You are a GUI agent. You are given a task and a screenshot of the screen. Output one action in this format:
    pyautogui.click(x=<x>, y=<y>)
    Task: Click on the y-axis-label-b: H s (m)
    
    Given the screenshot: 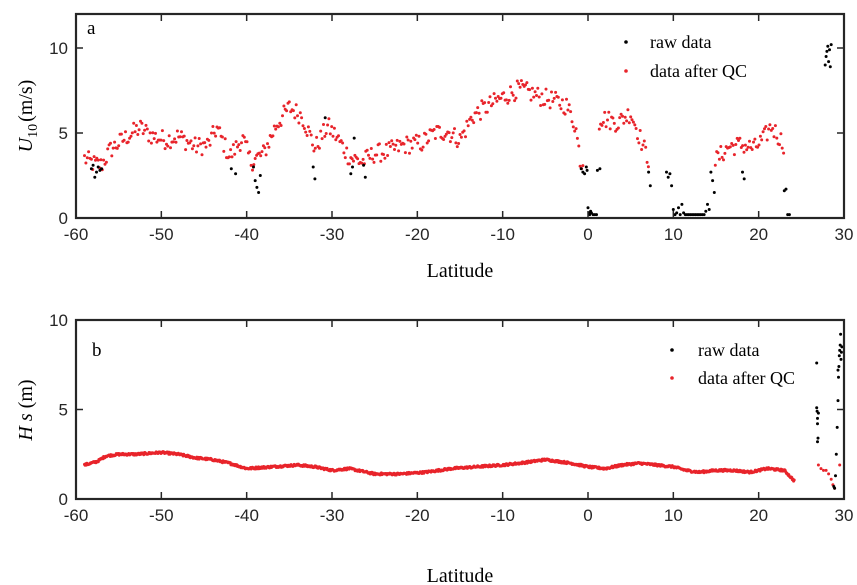 What is the action you would take?
    pyautogui.click(x=26, y=410)
    